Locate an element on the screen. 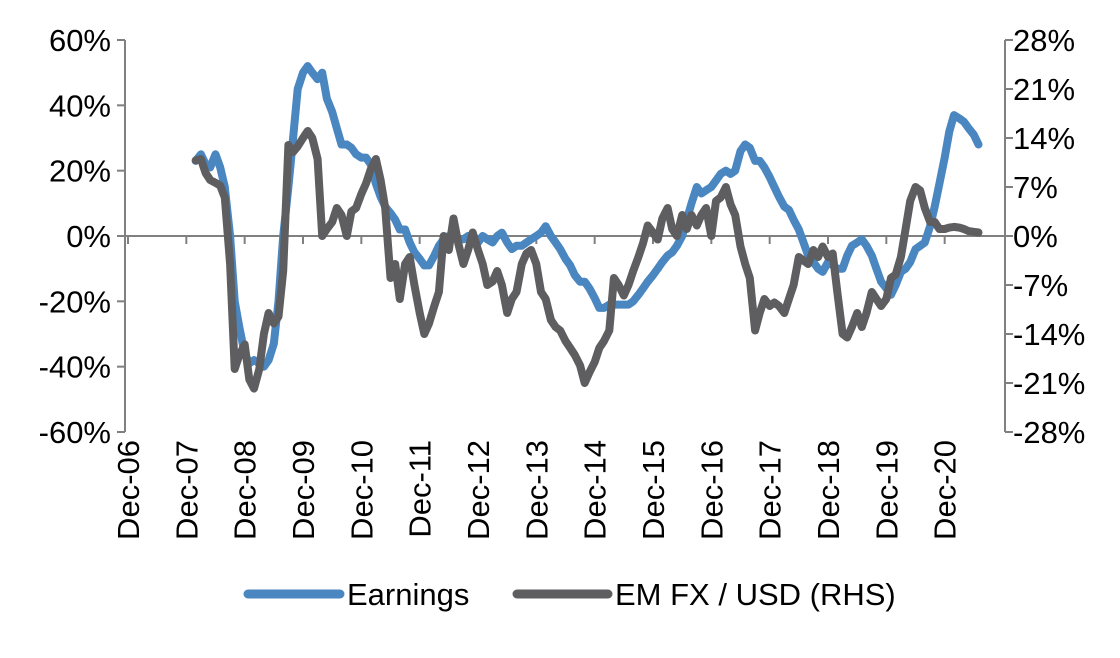 Image resolution: width=1120 pixels, height=658 pixels. left-tick-label: -20% is located at coordinates (75, 301).